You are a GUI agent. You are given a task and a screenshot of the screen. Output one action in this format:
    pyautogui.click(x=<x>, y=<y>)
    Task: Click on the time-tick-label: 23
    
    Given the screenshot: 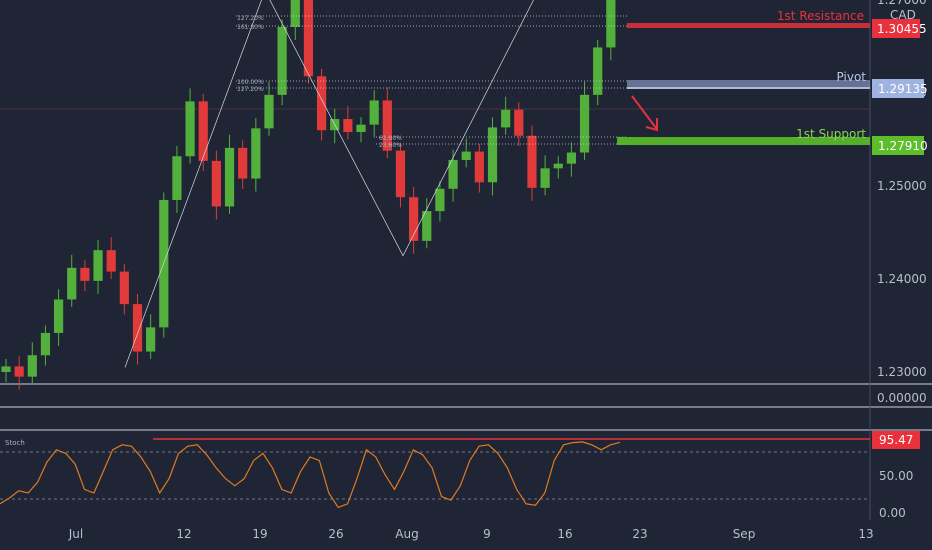 What is the action you would take?
    pyautogui.click(x=639, y=534)
    